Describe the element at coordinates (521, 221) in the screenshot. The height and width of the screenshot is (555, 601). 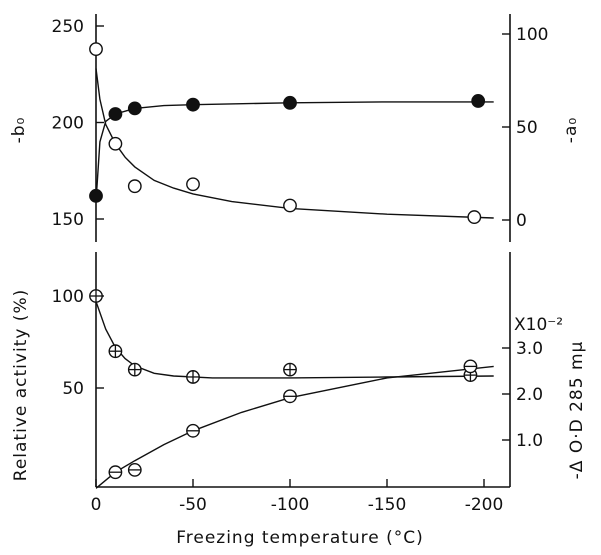
I see `top-right-tick-label: 0` at that location.